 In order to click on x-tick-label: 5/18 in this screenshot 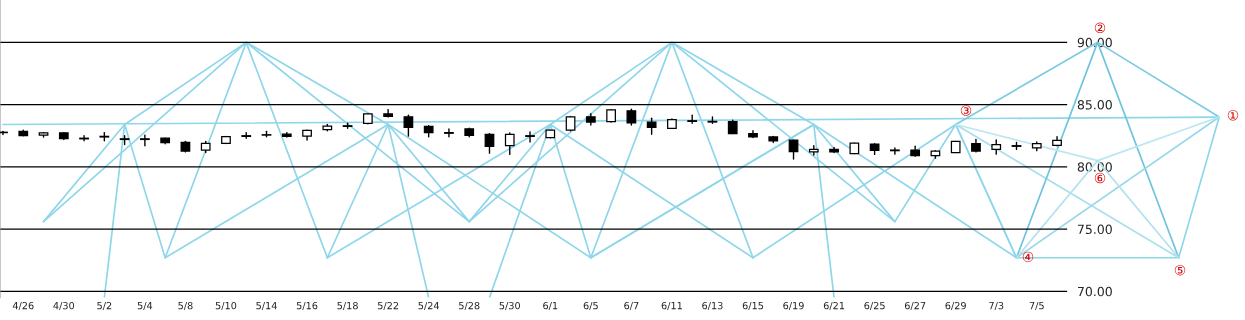, I will do `click(347, 306)`.